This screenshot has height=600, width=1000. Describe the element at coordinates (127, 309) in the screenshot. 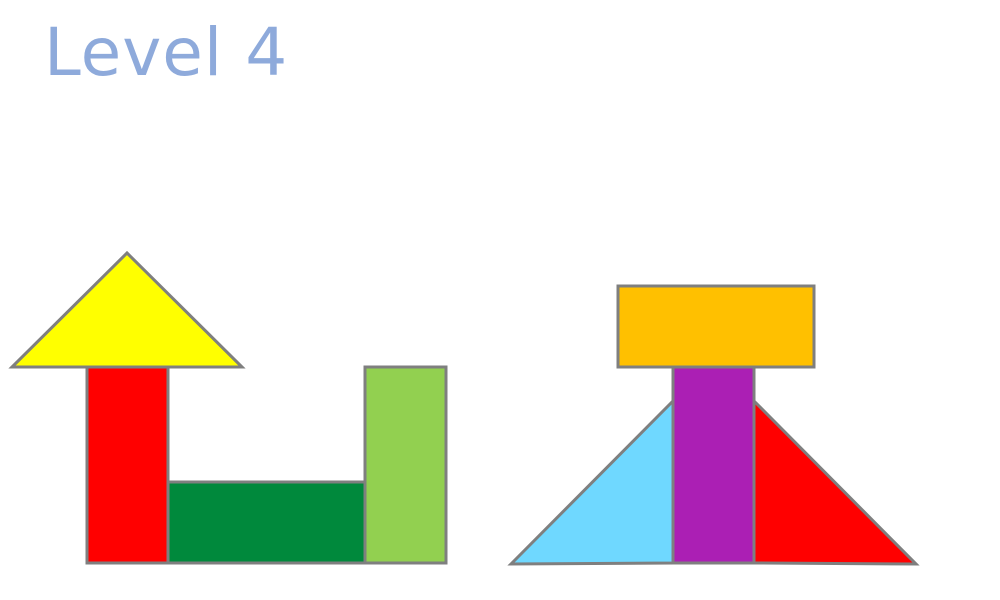

I see `yellow-triangle-piece` at that location.